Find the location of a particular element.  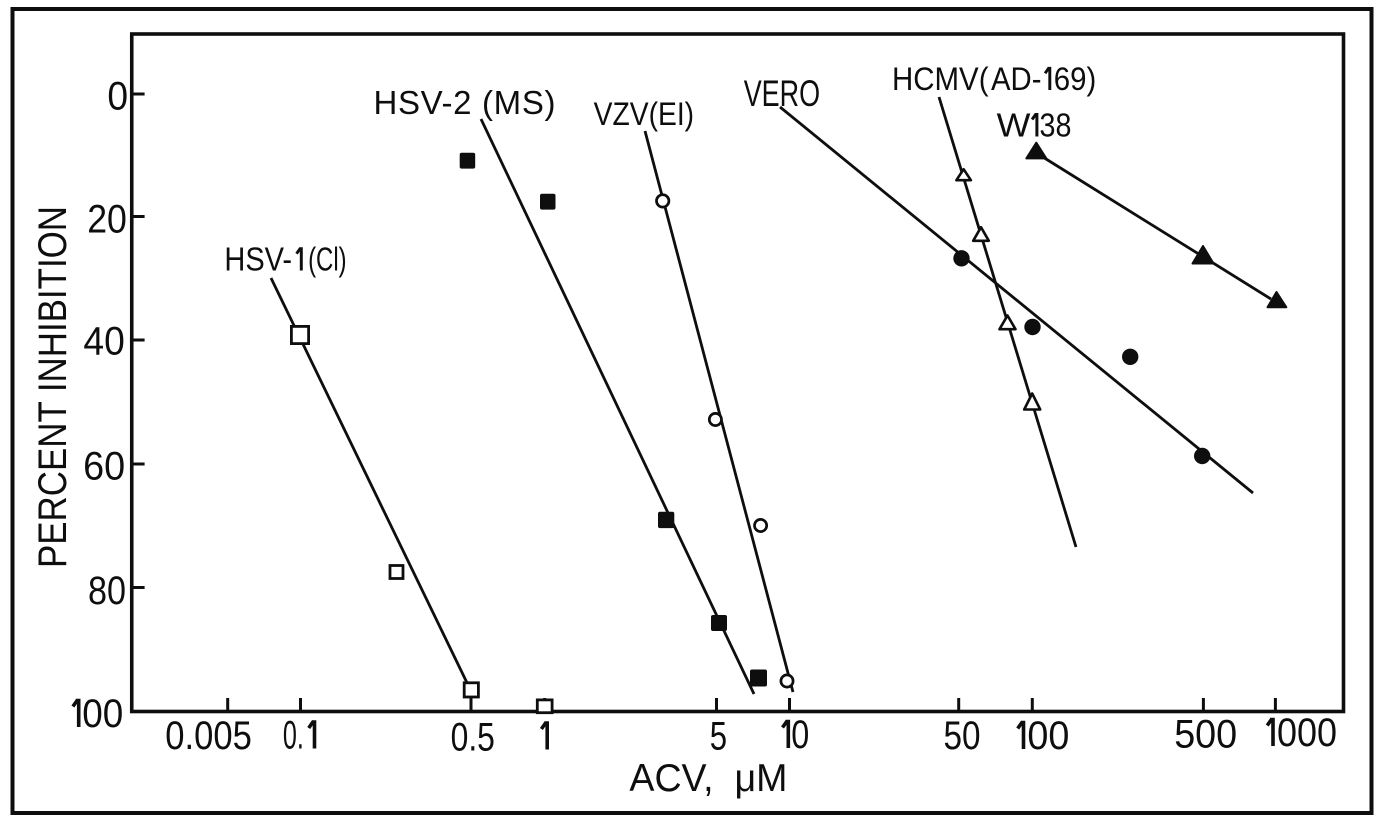

svg-text: PERCENT INHIBITION is located at coordinates (53, 387).